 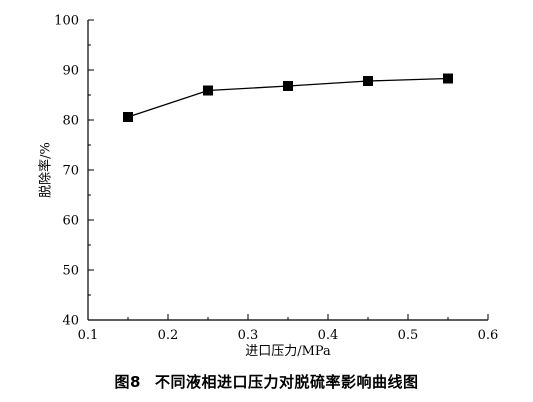 I want to click on x-tick-label: 0.3, so click(x=248, y=335).